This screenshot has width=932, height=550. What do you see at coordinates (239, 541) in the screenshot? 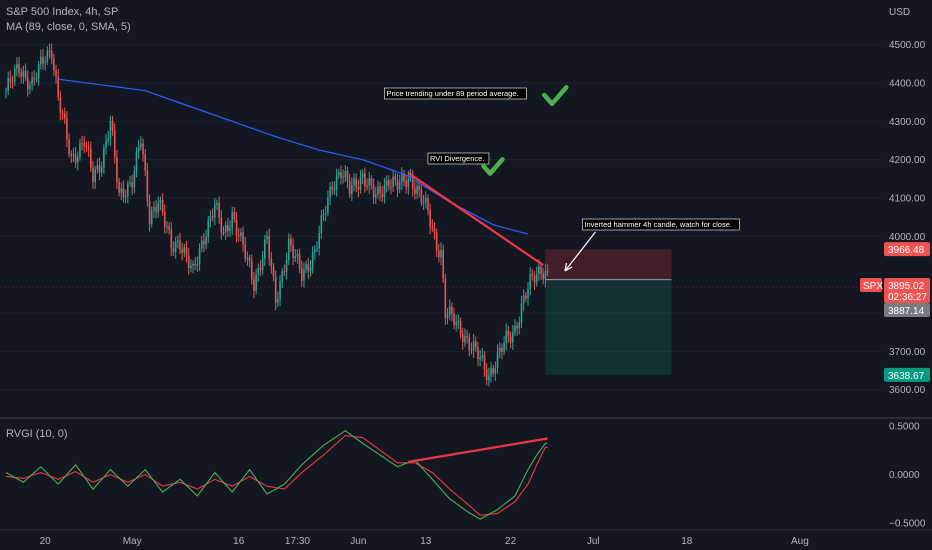
I see `time-tick-label: 16` at bounding box center [239, 541].